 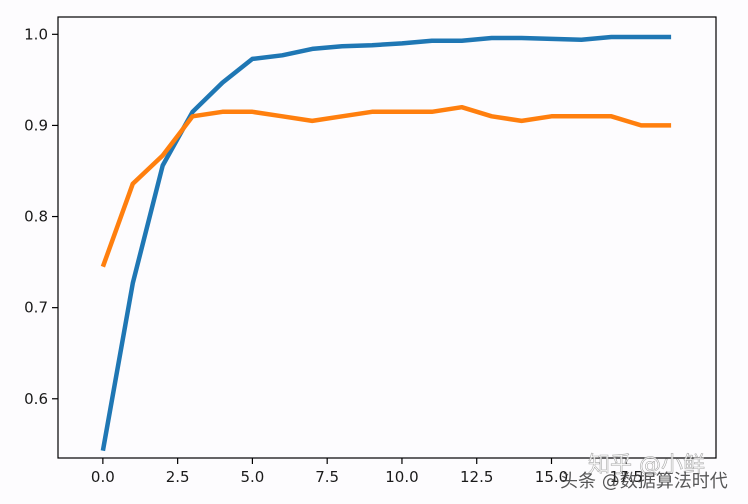 I want to click on x-tick-label: 17.5, so click(x=626, y=477).